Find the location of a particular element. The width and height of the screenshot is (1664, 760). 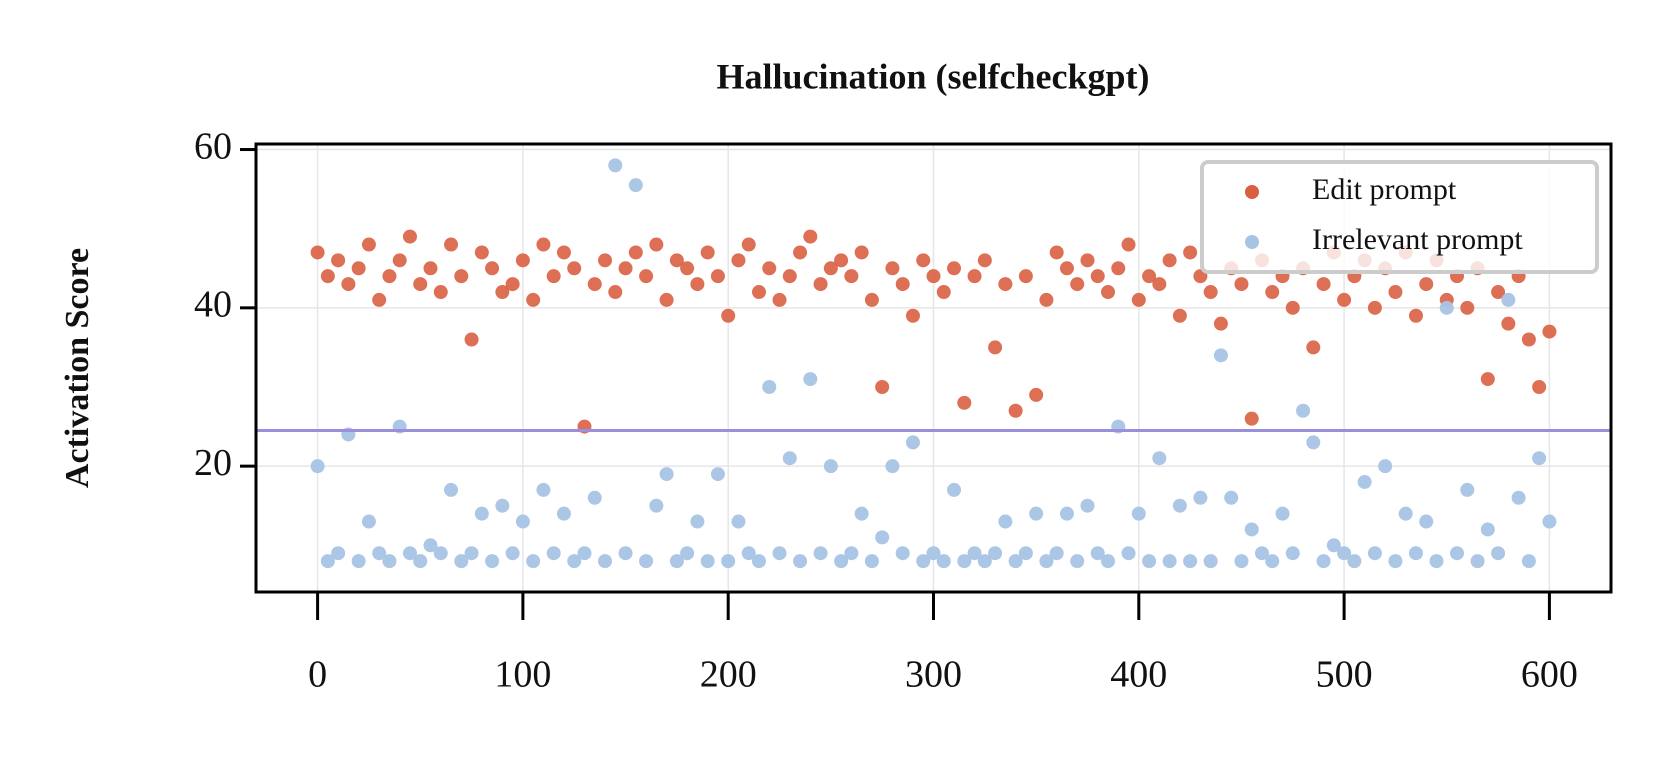

x-tick-label: 0 is located at coordinates (317, 675).